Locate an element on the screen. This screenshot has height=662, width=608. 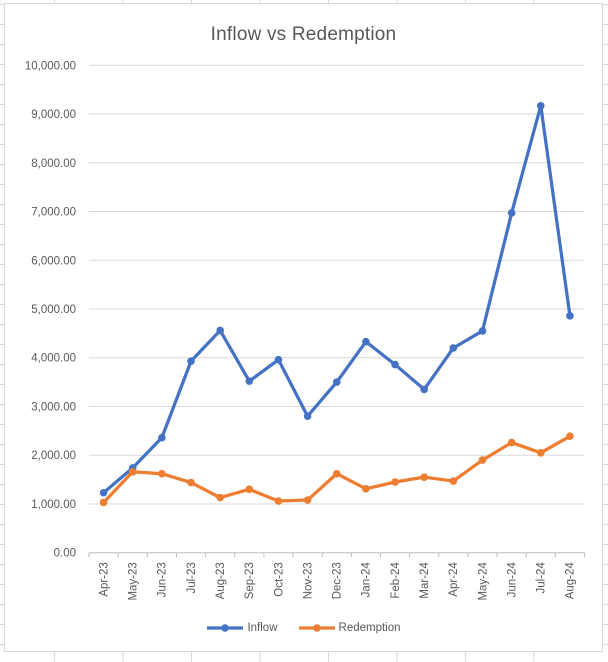
y-axis-label: 1,000.00 is located at coordinates (53, 505).